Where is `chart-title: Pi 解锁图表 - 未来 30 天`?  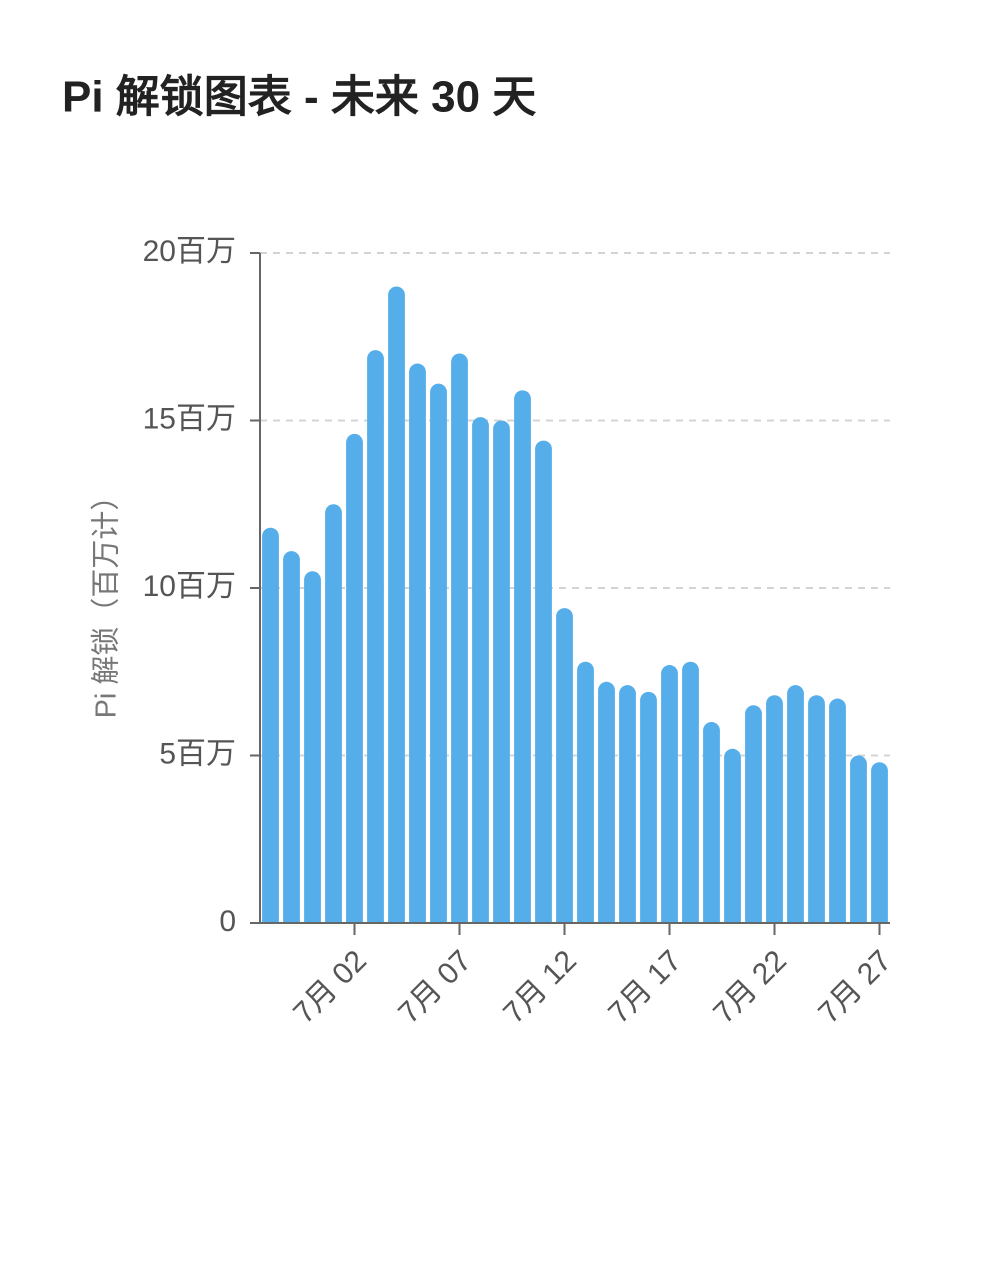 chart-title: Pi 解锁图表 - 未来 30 天 is located at coordinates (299, 97).